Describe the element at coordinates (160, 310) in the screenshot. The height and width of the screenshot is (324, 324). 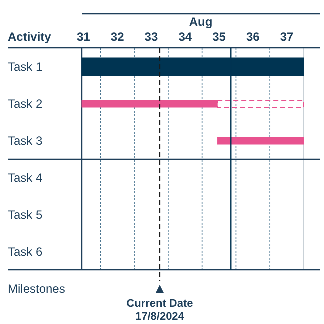
I see `ref-line-label: Current Date 17/8/2024` at that location.